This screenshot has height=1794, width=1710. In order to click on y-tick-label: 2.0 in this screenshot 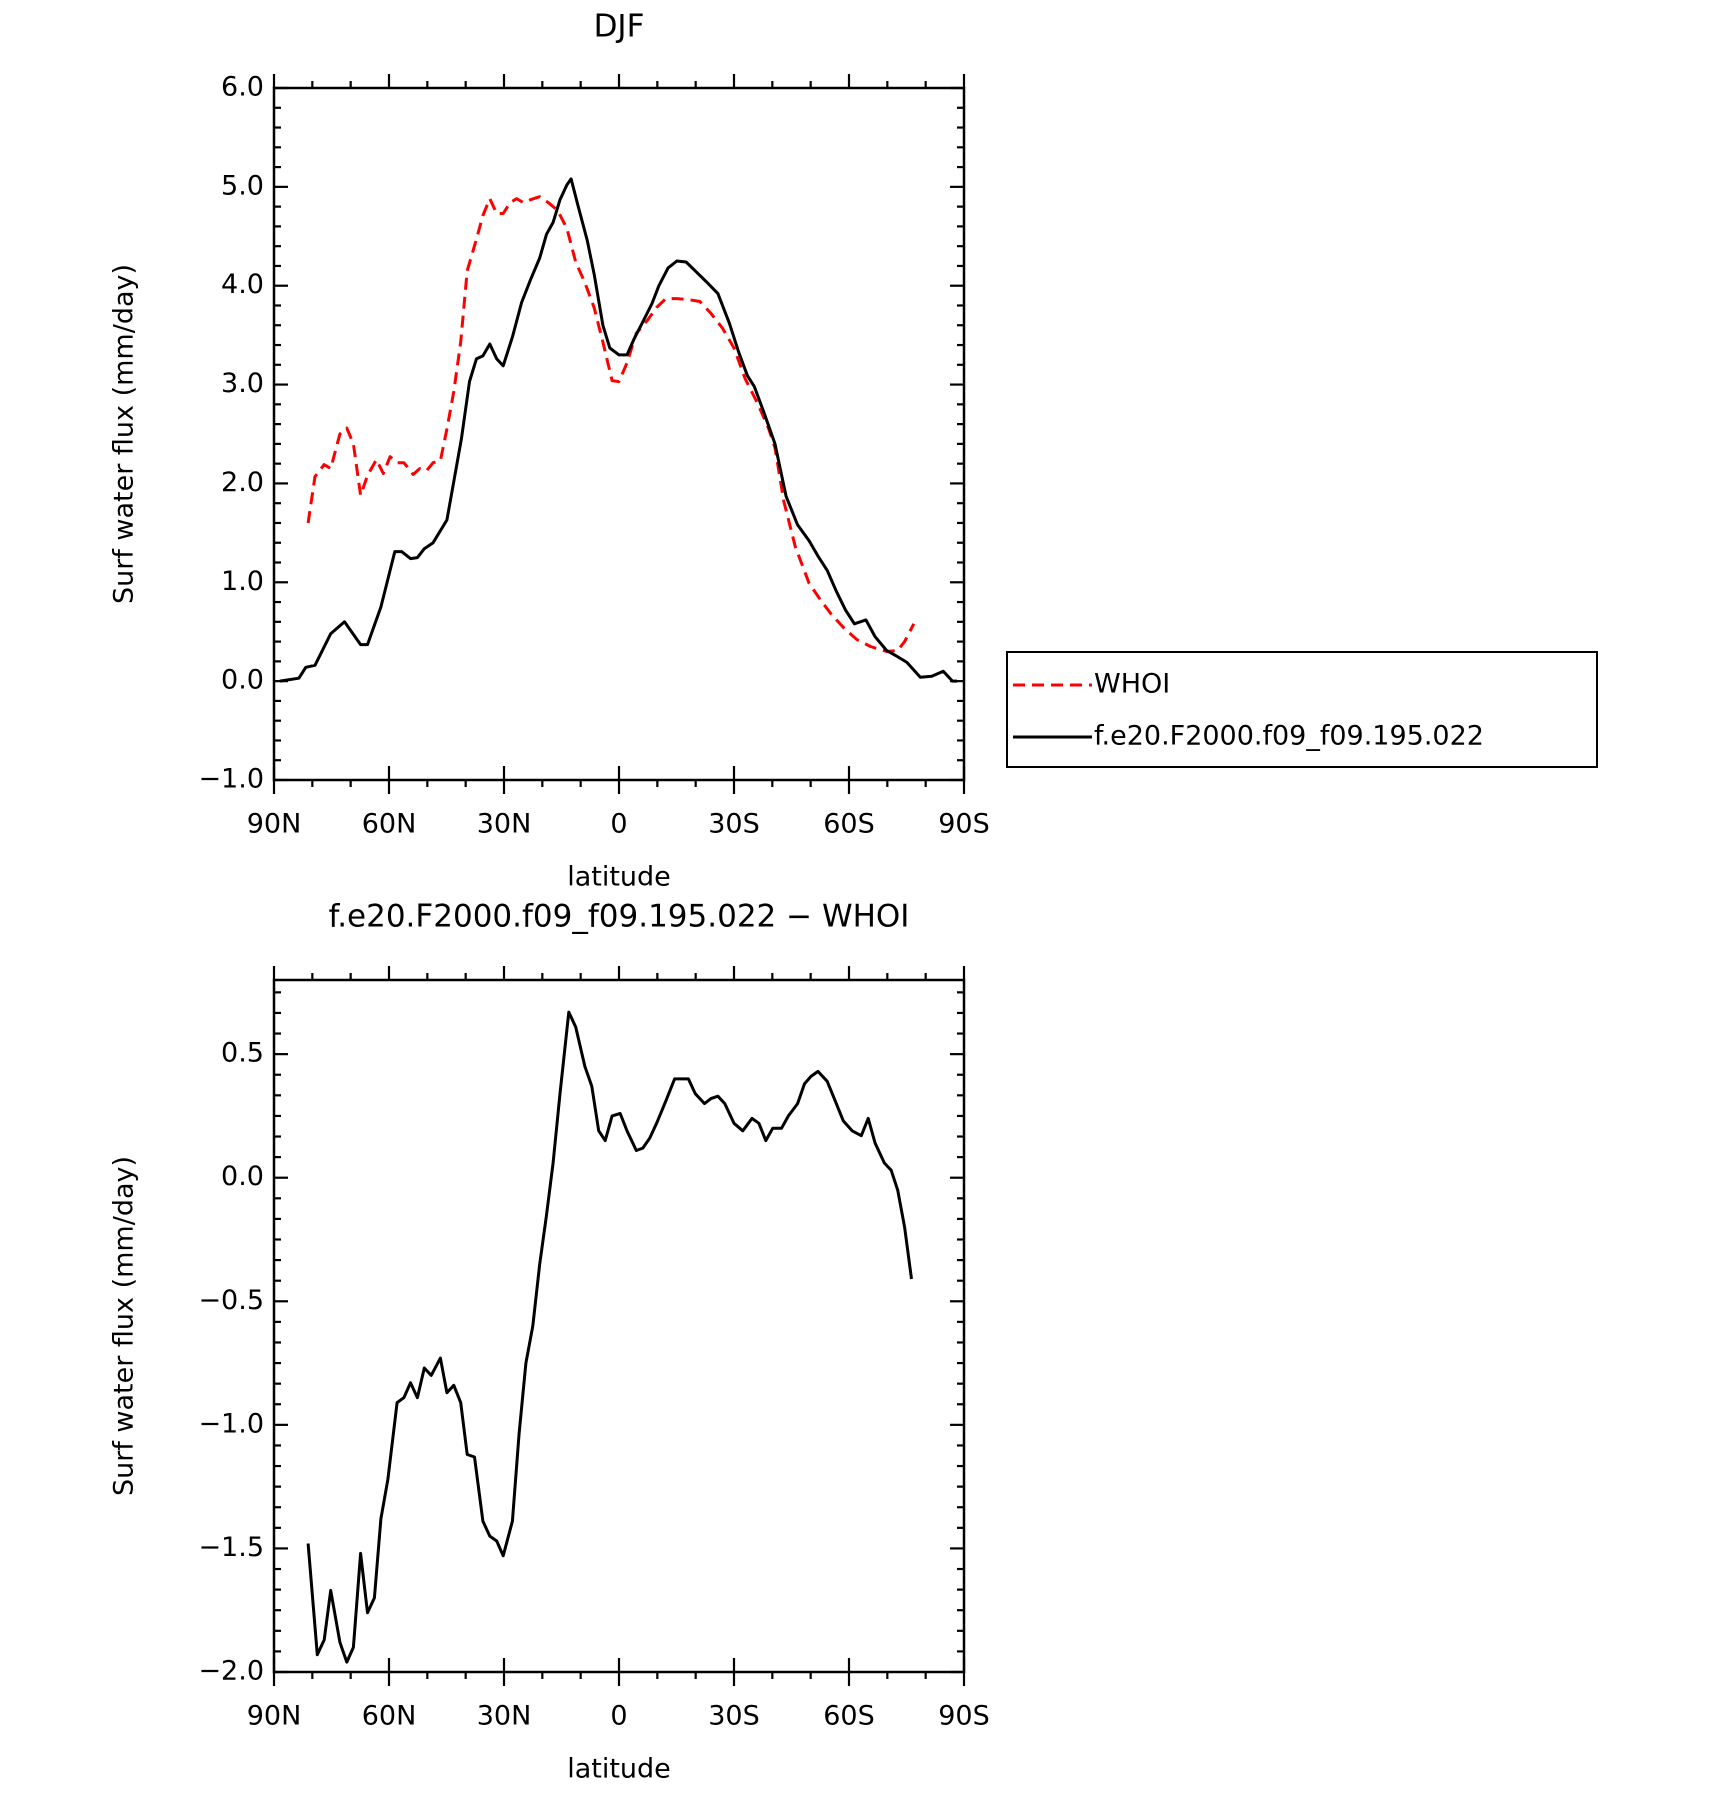, I will do `click(242, 482)`.